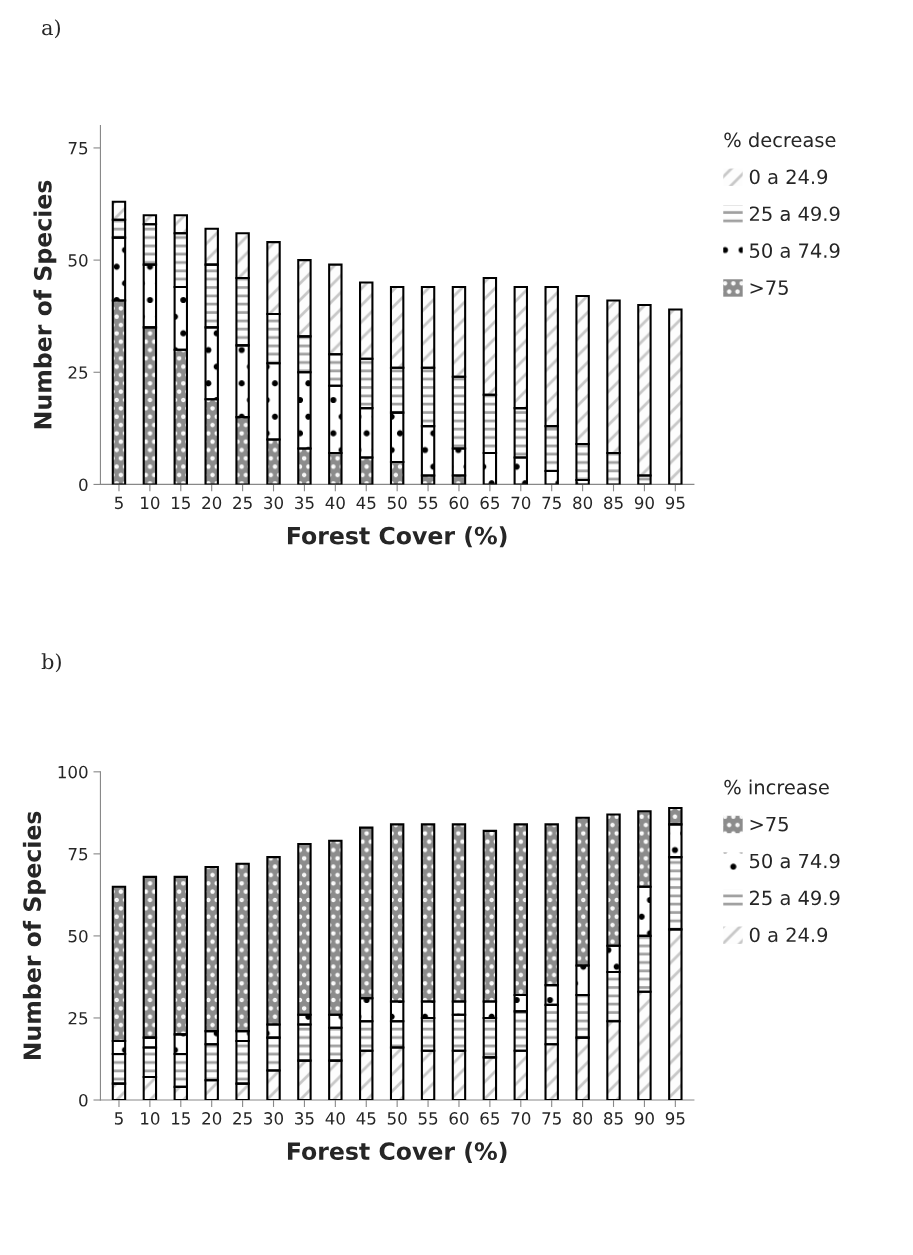  What do you see at coordinates (776, 787) in the screenshot?
I see `legend-title: % increase` at bounding box center [776, 787].